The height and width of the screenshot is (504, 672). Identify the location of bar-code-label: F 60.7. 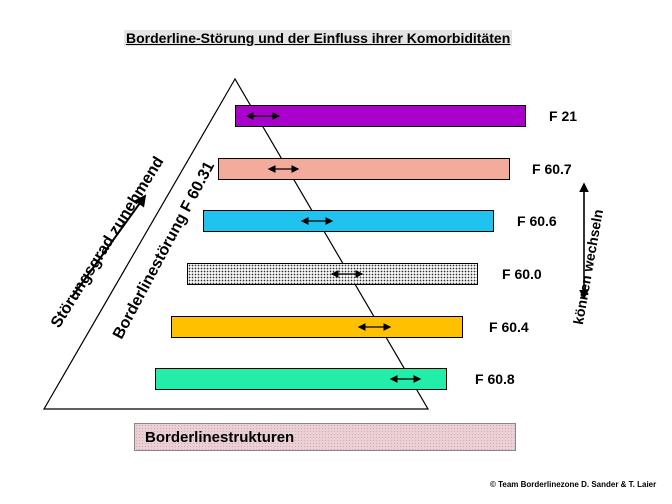
(552, 169).